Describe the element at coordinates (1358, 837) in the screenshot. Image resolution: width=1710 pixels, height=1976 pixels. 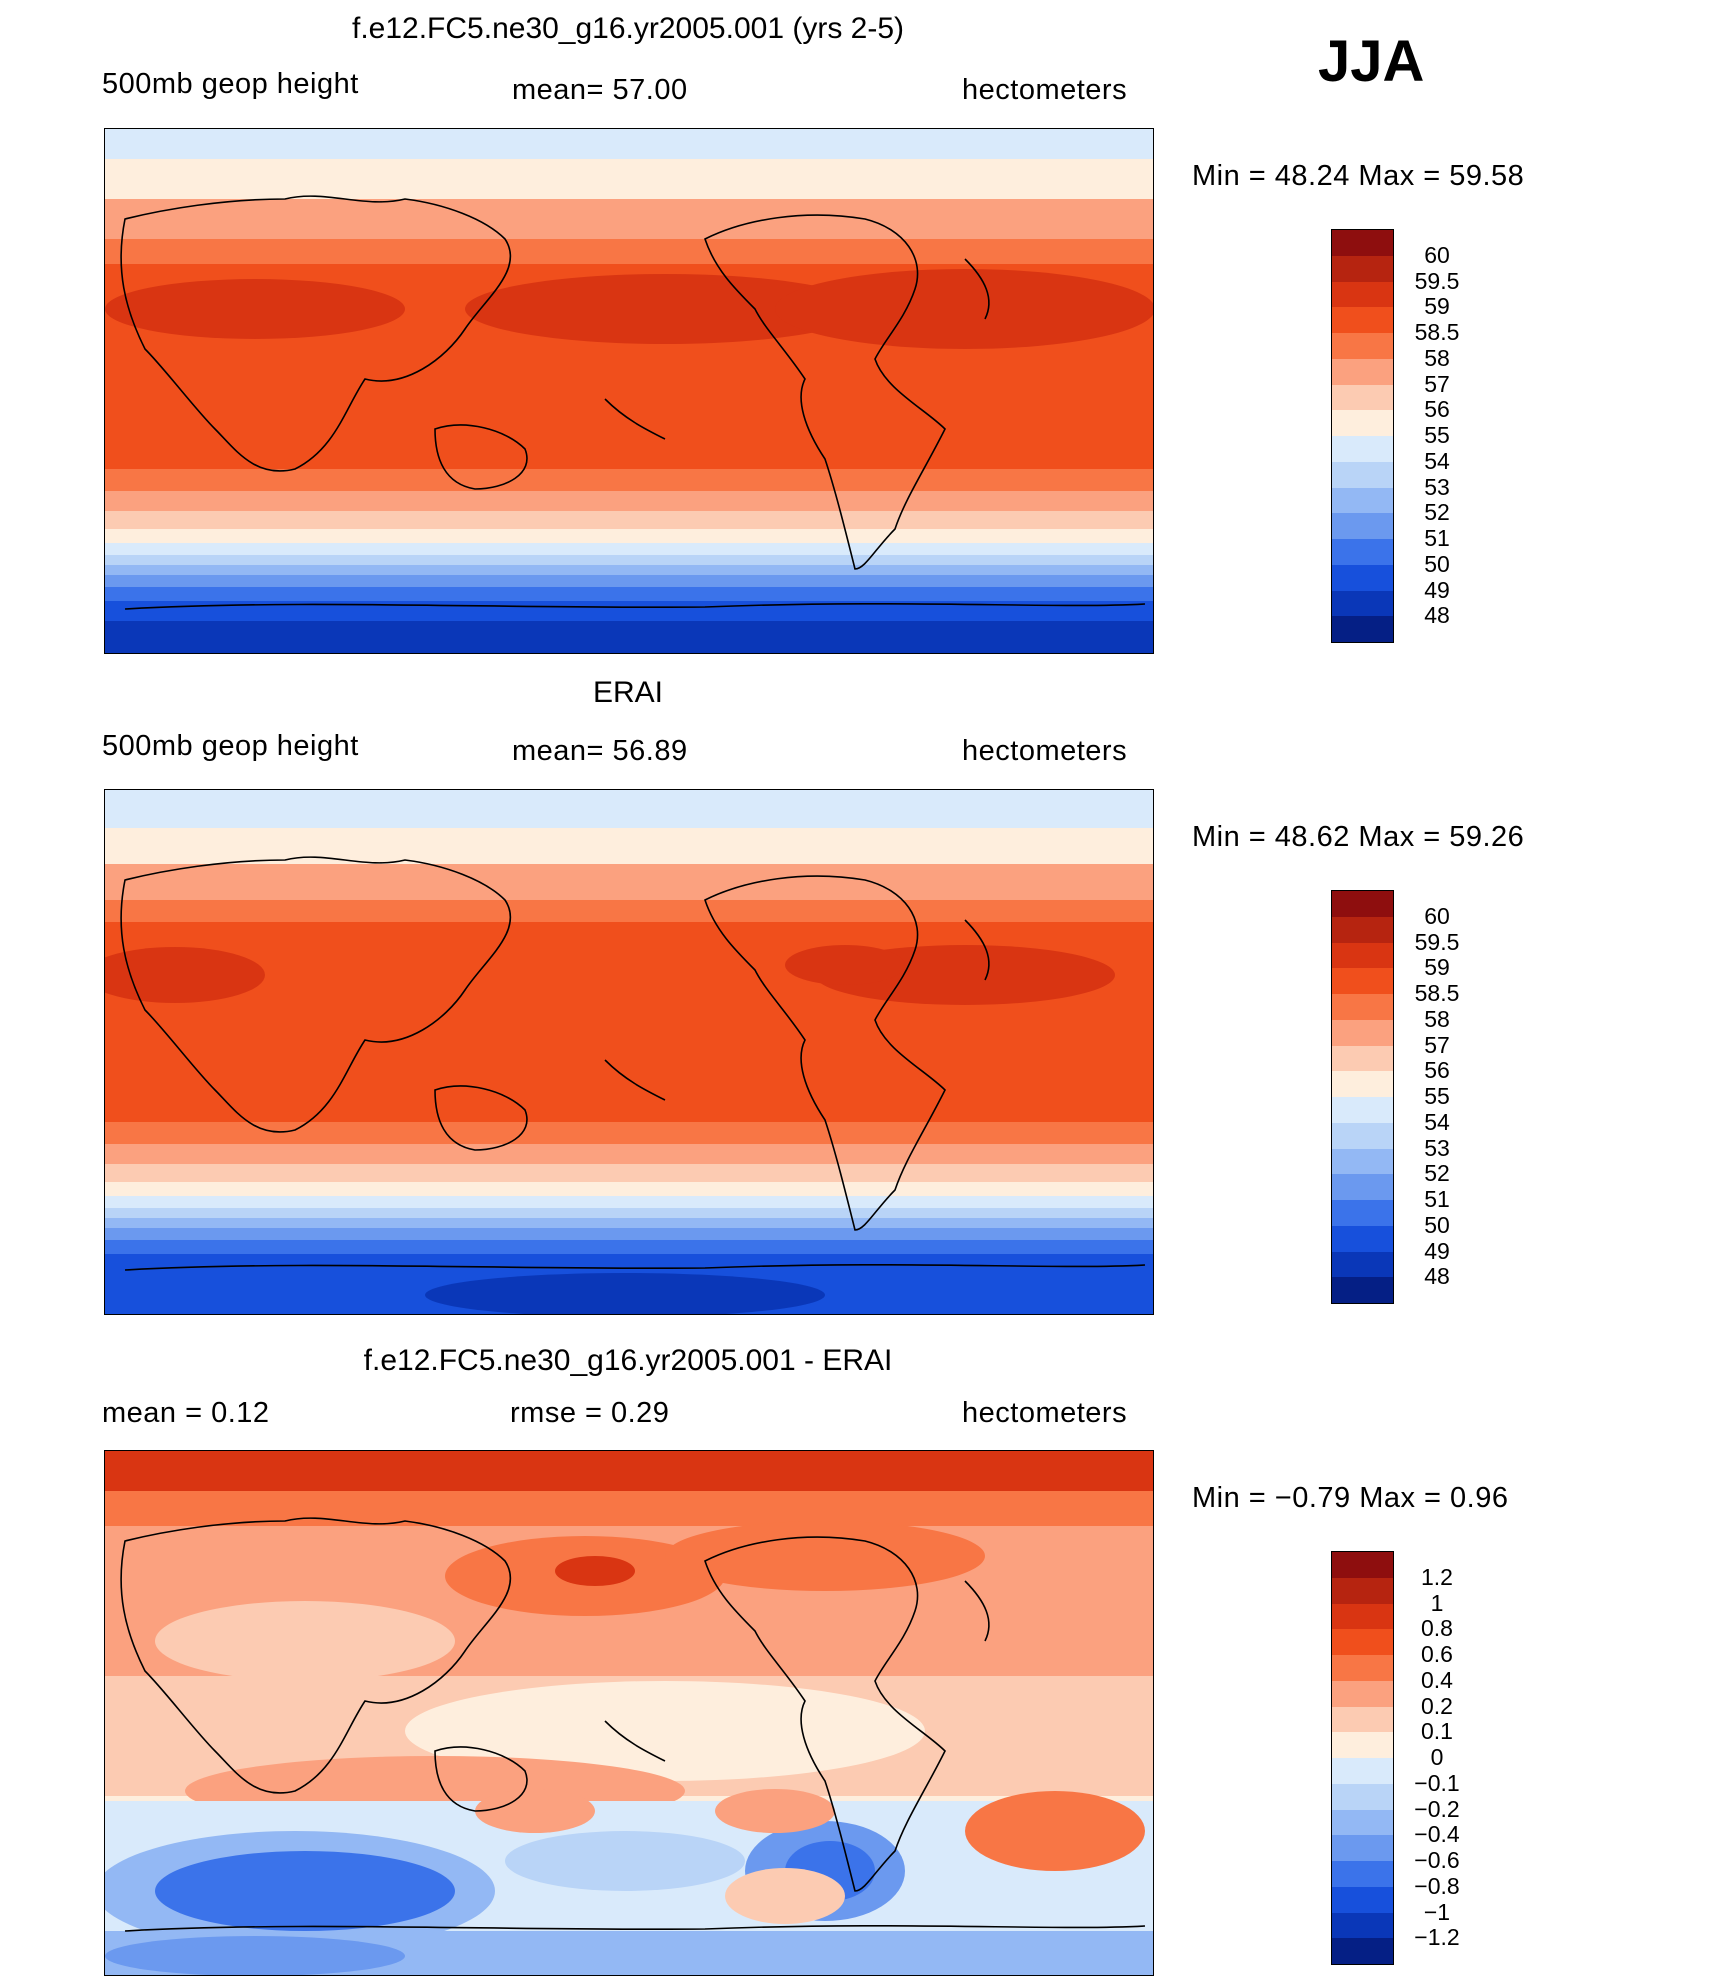
I see `min-max-label: Min = 48.62 Max = 59.26` at that location.